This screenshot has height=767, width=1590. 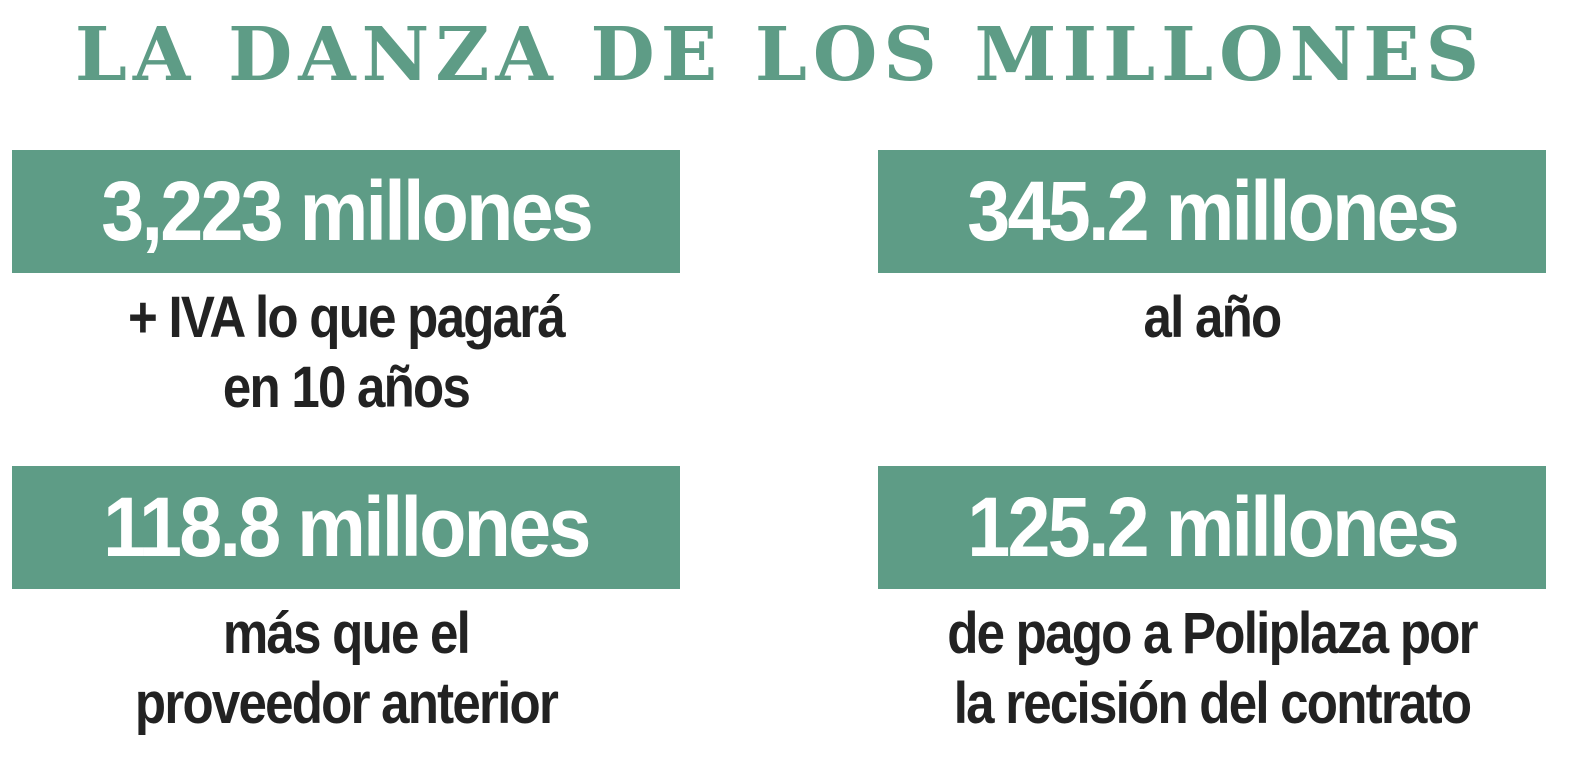 What do you see at coordinates (346, 703) in the screenshot?
I see `description-line: proveedor anterior` at bounding box center [346, 703].